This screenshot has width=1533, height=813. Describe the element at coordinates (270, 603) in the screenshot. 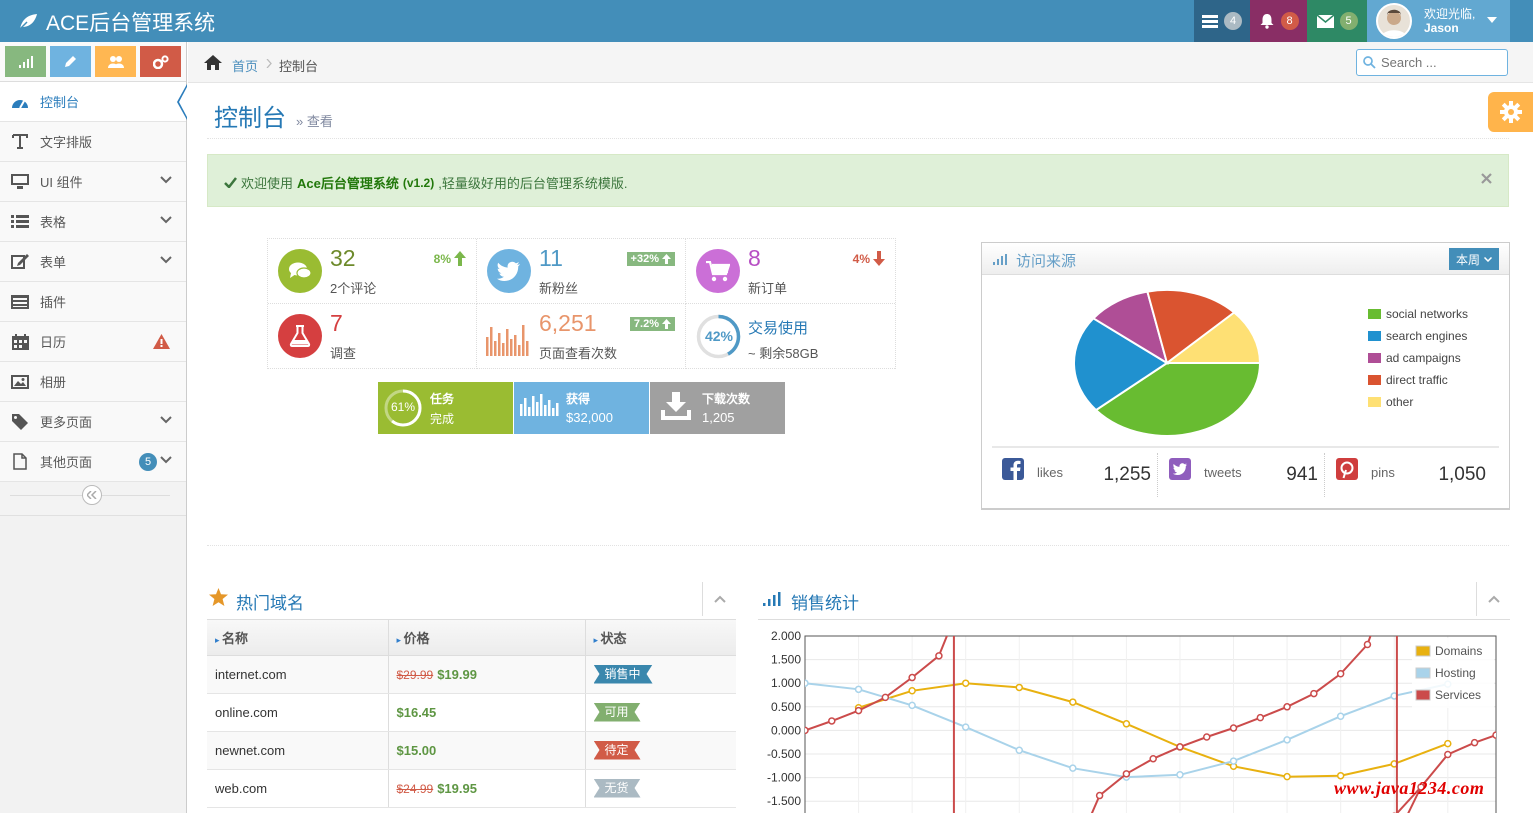

I see `domains-widget-title: 热门域名` at that location.